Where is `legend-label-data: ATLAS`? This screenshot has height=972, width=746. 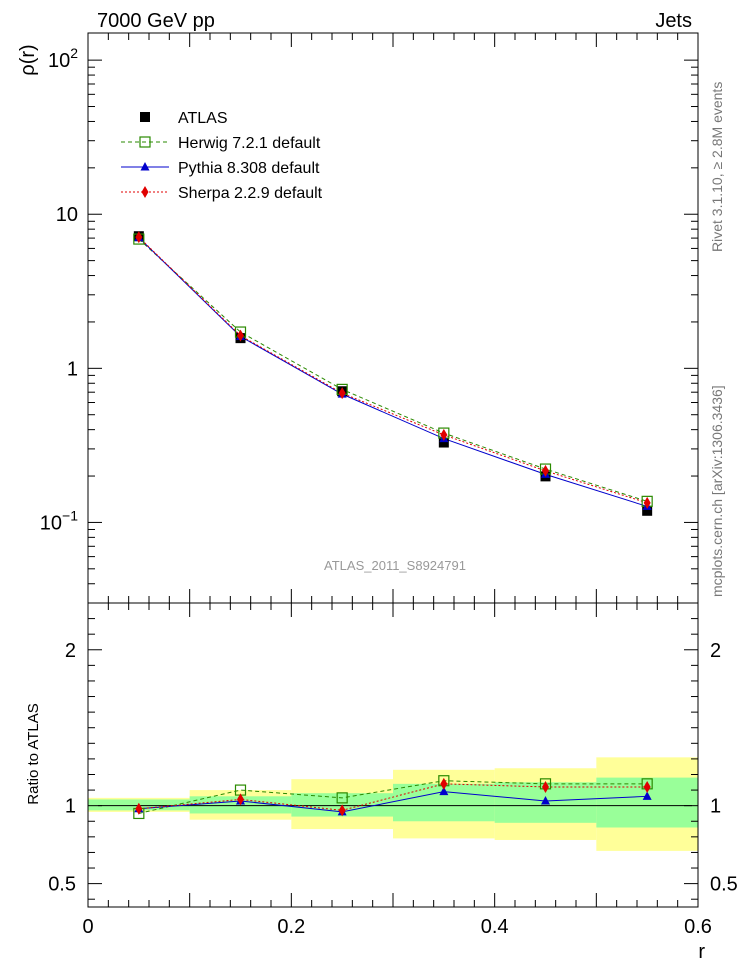 legend-label-data: ATLAS is located at coordinates (203, 118).